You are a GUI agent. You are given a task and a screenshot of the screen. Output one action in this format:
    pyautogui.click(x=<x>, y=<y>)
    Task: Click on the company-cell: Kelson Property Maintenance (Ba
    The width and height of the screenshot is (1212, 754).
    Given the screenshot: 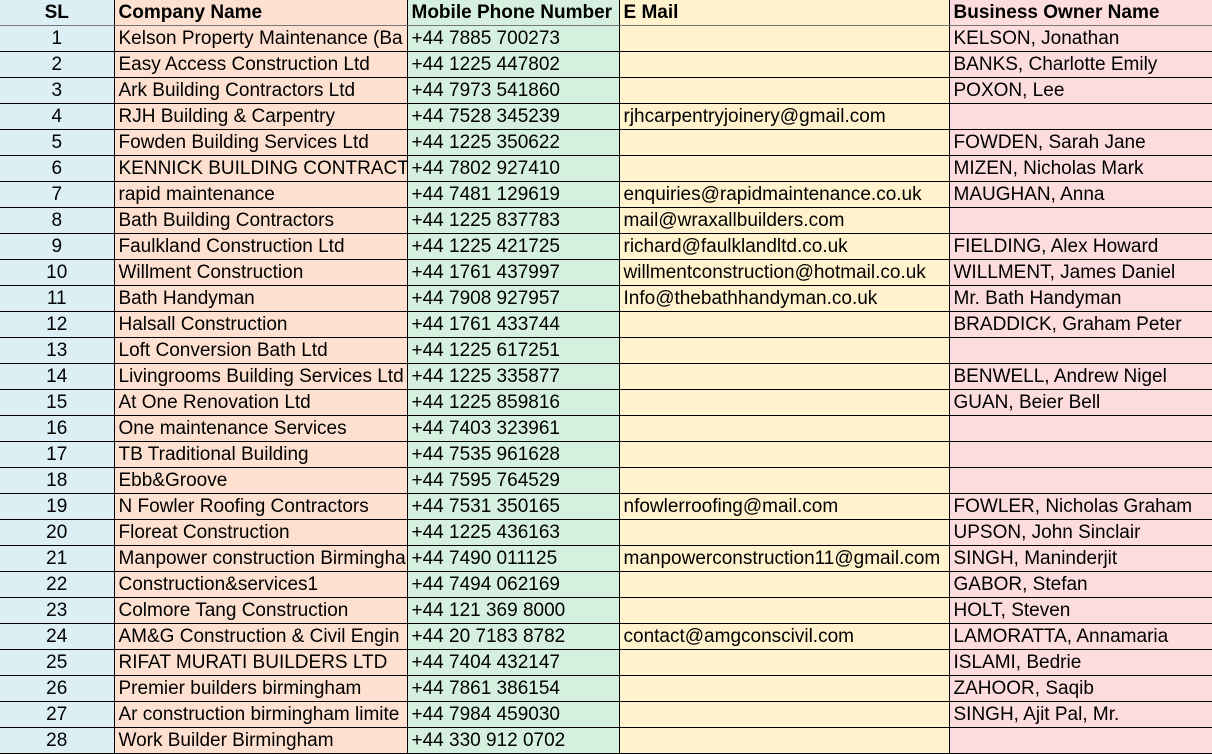 What is the action you would take?
    pyautogui.click(x=261, y=38)
    